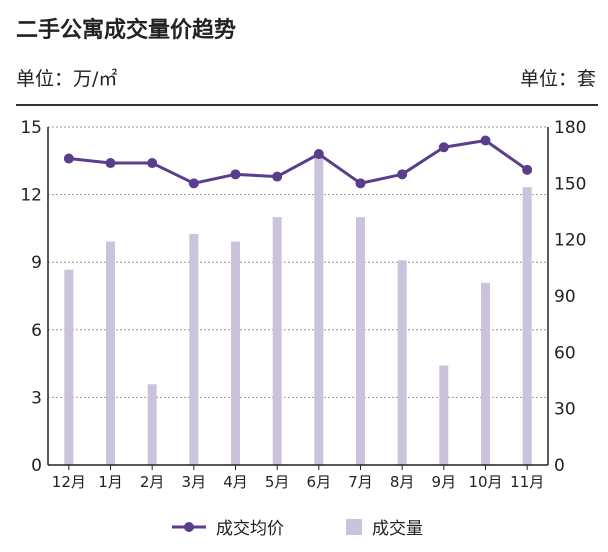  What do you see at coordinates (110, 482) in the screenshot?
I see `x-tick-label: 1月` at bounding box center [110, 482].